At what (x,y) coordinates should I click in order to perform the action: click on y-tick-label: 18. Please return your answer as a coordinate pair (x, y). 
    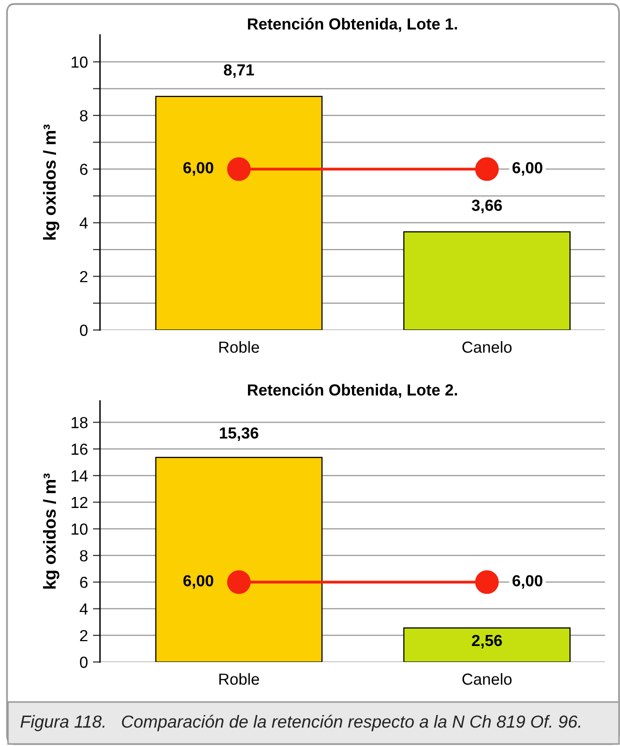
    Looking at the image, I should click on (80, 422).